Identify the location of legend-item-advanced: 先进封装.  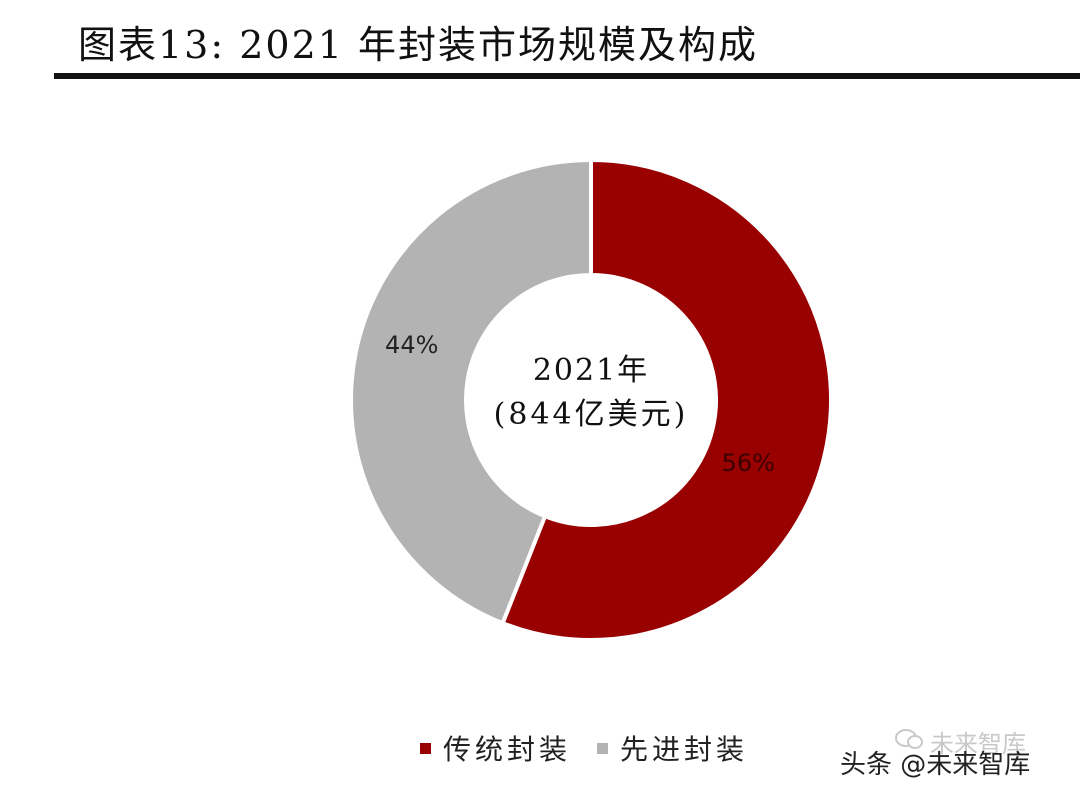
(672, 748).